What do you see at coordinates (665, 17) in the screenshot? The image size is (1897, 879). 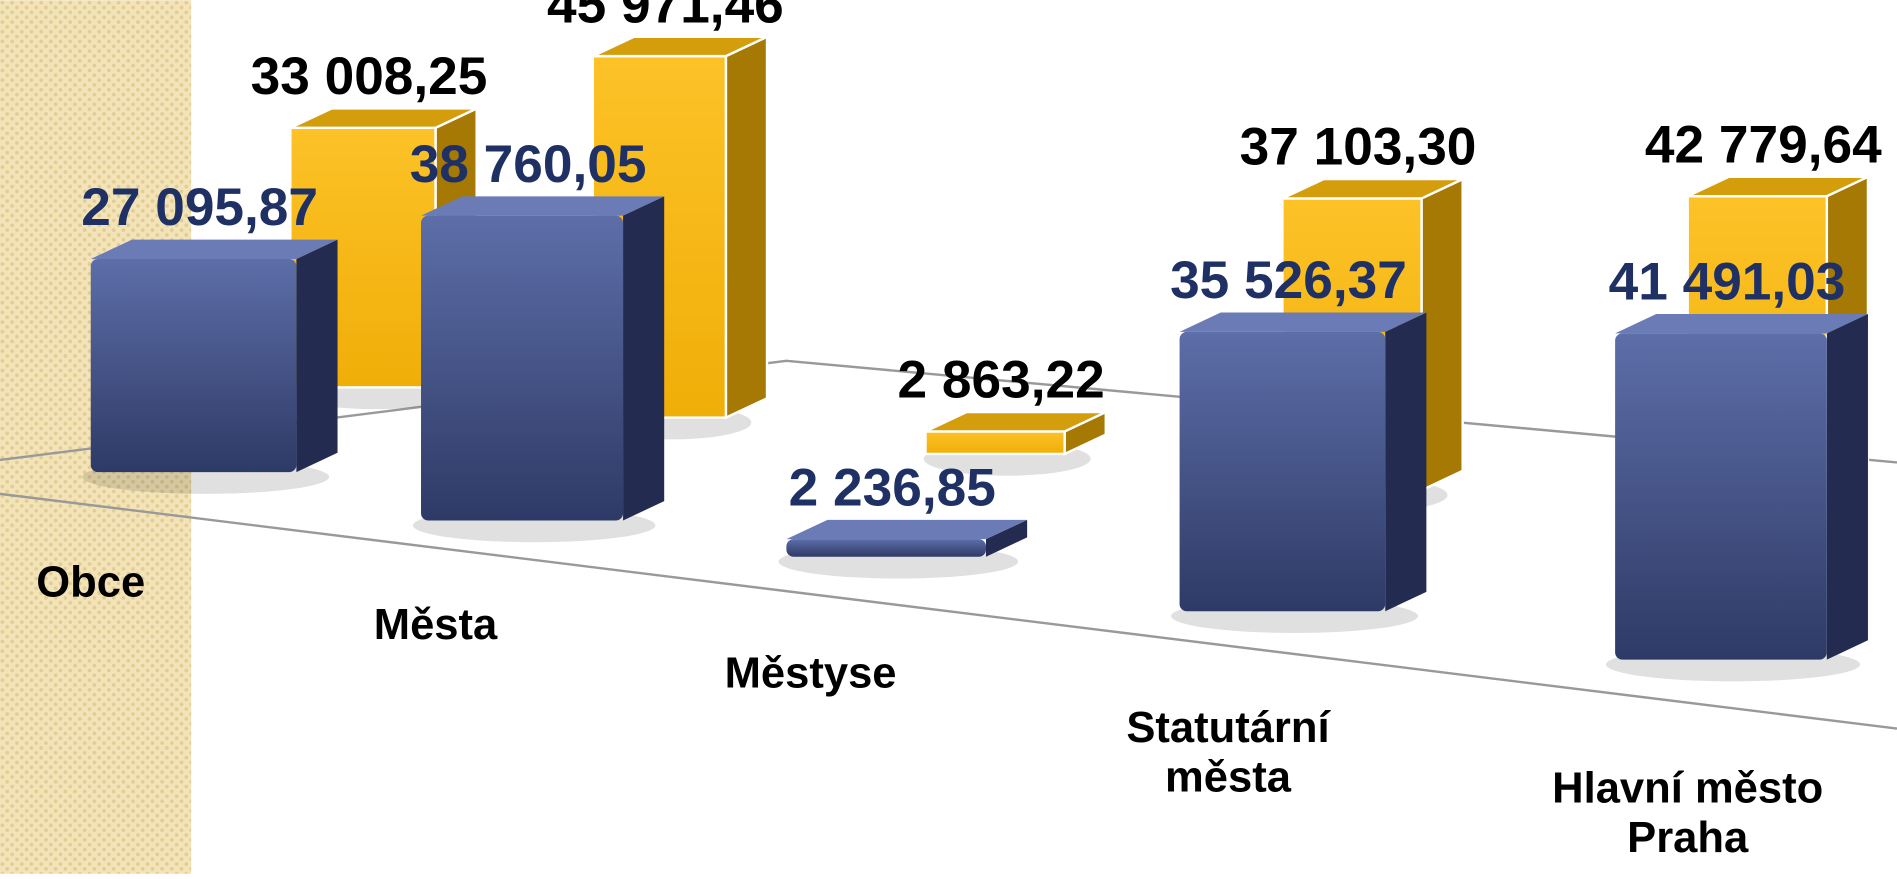 I see `value-label: 45 971,46` at bounding box center [665, 17].